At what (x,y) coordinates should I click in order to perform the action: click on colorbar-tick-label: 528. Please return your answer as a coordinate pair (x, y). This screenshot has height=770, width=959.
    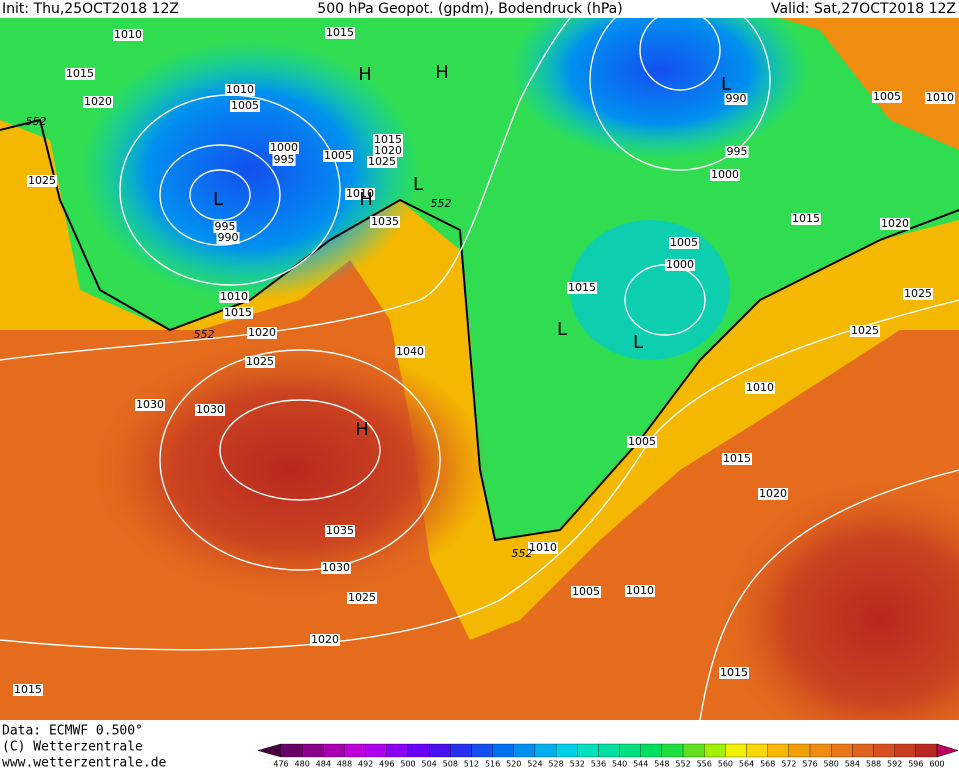
    Looking at the image, I should click on (555, 764).